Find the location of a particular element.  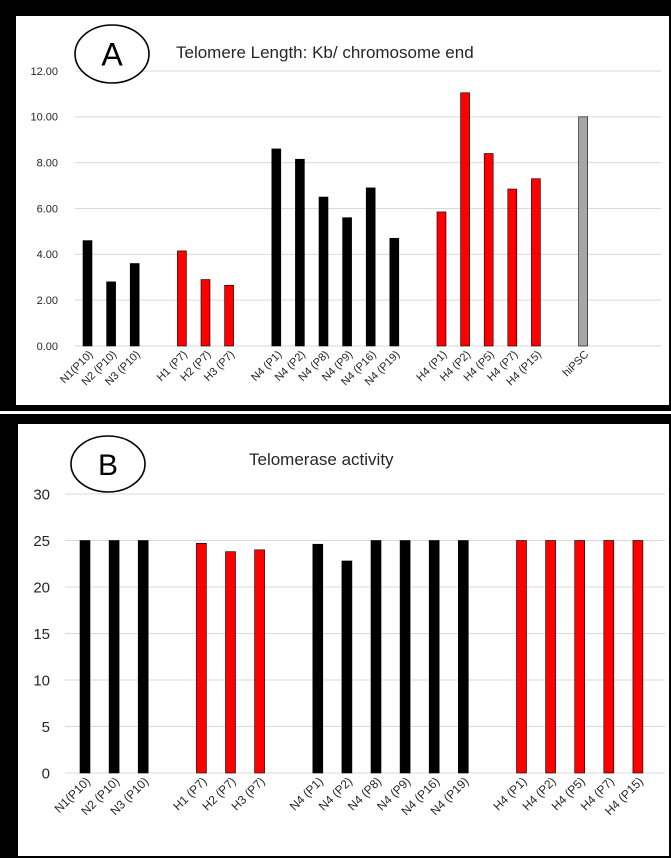

y-tick-label: 12.00 is located at coordinates (44, 72).